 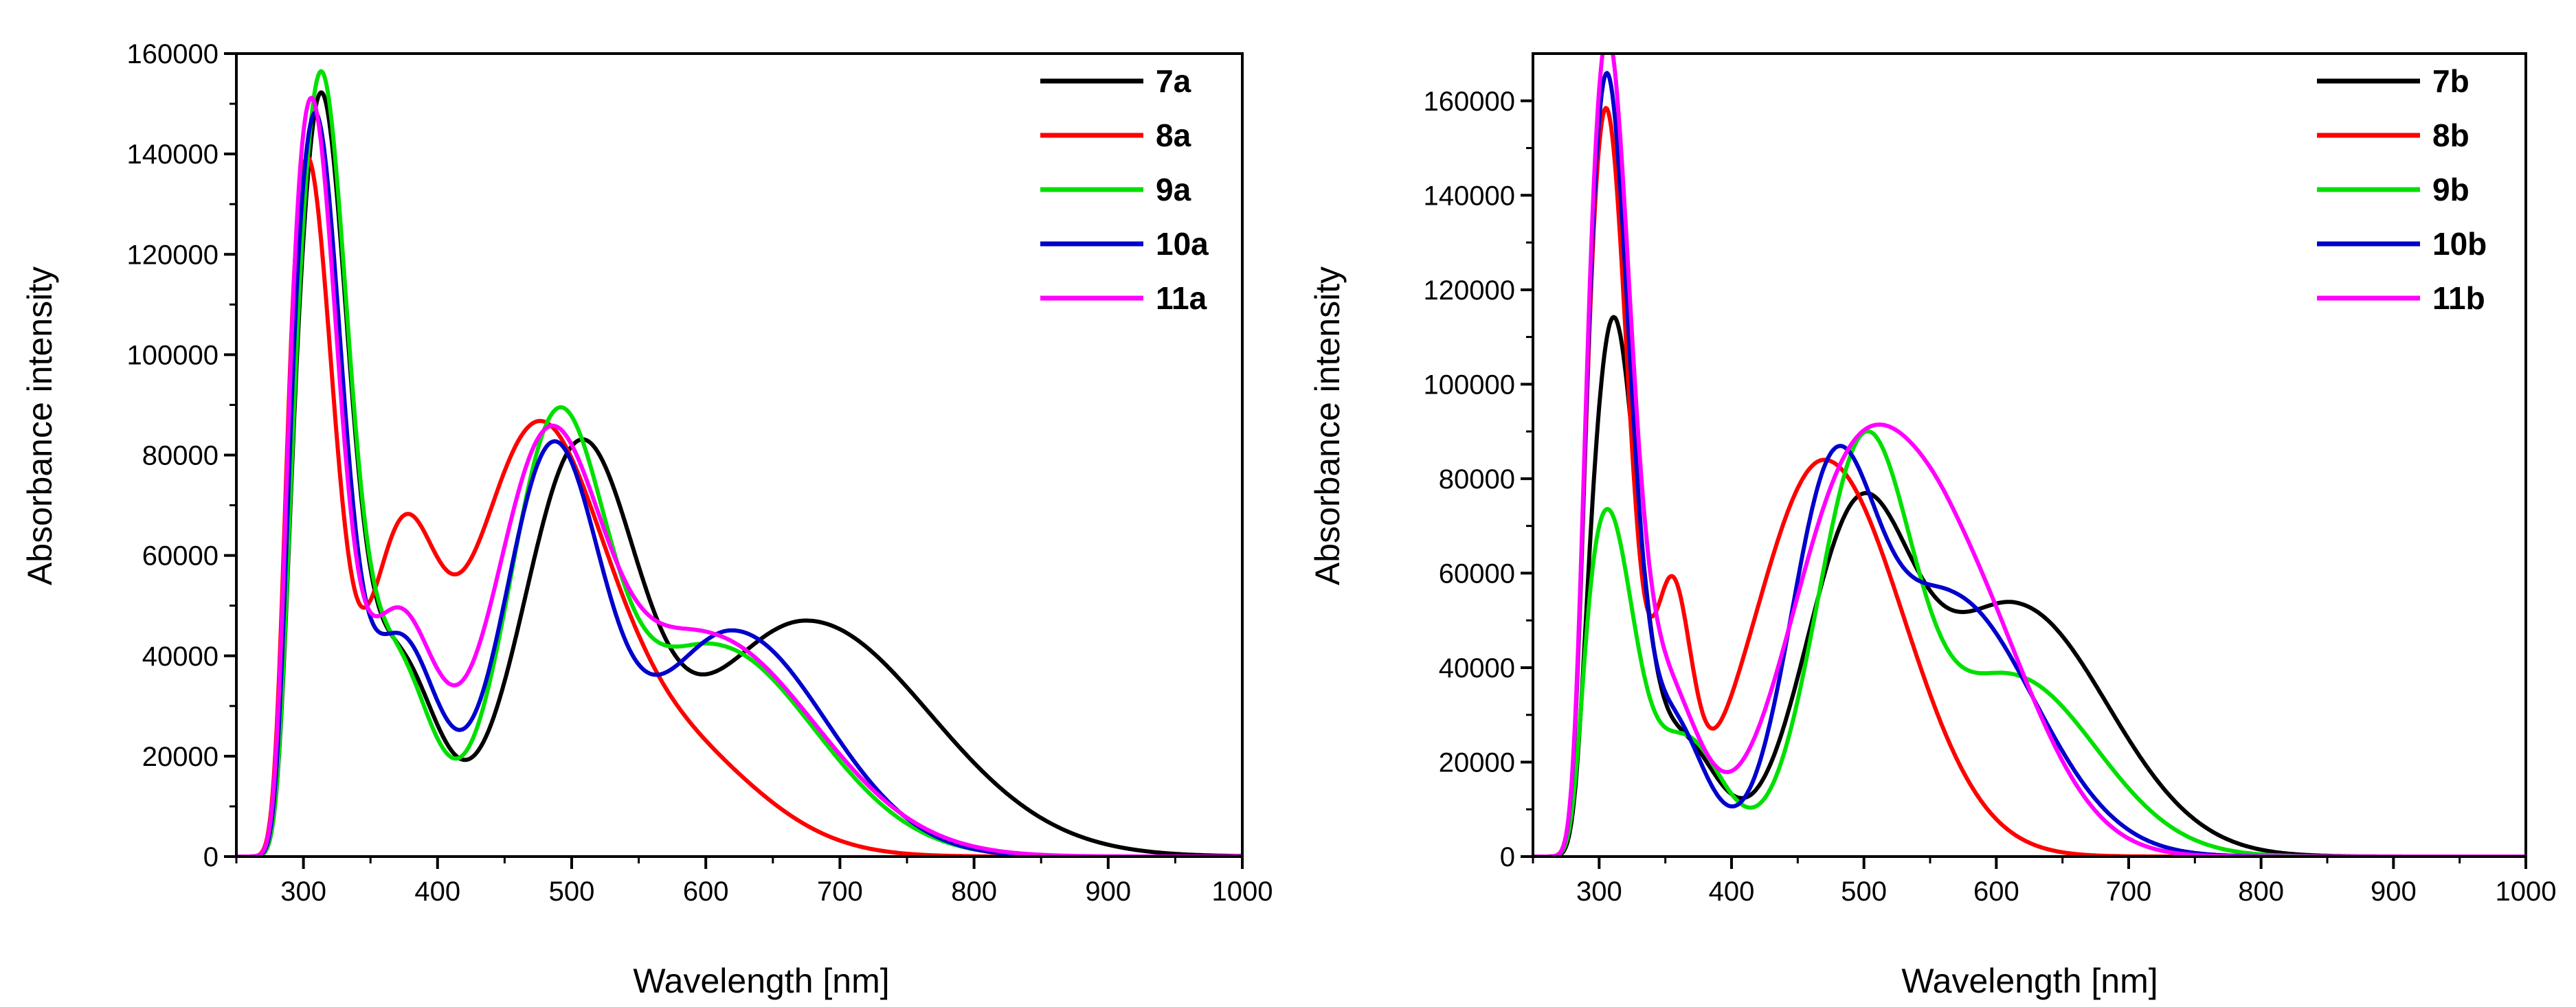 What do you see at coordinates (2458, 298) in the screenshot?
I see `legend-label-11b: 11b` at bounding box center [2458, 298].